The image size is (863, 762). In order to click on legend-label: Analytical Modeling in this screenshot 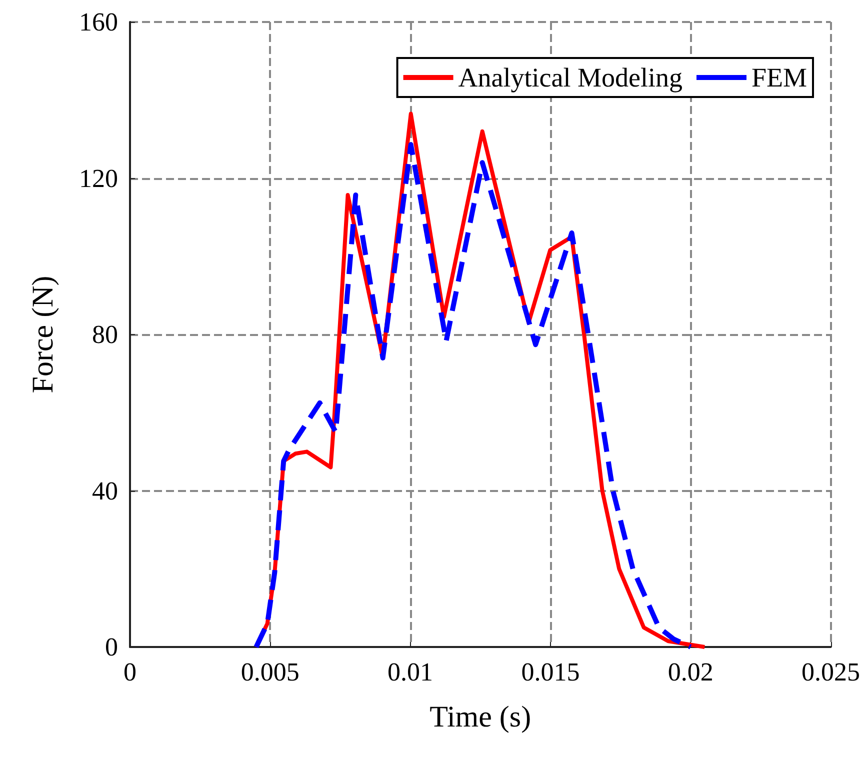, I will do `click(570, 77)`.